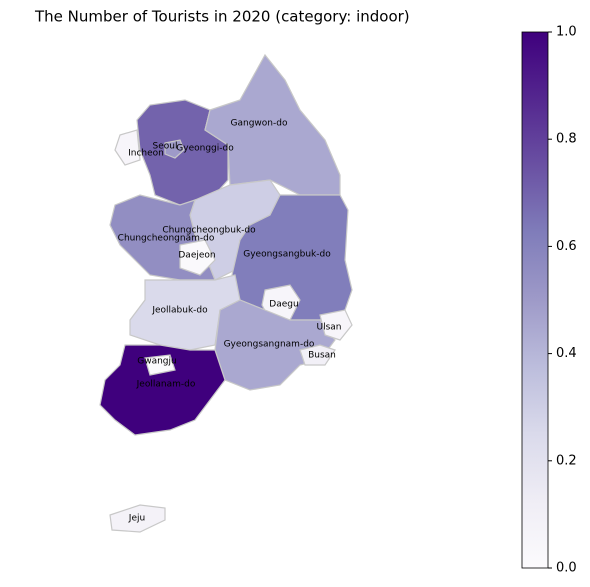 The width and height of the screenshot is (590, 587). What do you see at coordinates (166, 385) in the screenshot?
I see `region-label: Jeollanam-do` at bounding box center [166, 385].